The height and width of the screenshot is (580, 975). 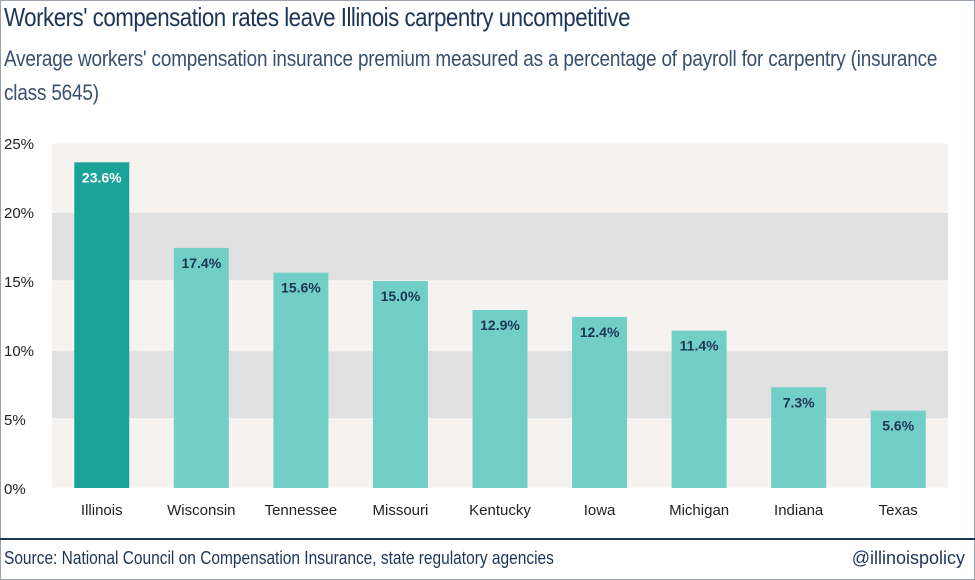 What do you see at coordinates (799, 402) in the screenshot?
I see `data-label: 7.3%` at bounding box center [799, 402].